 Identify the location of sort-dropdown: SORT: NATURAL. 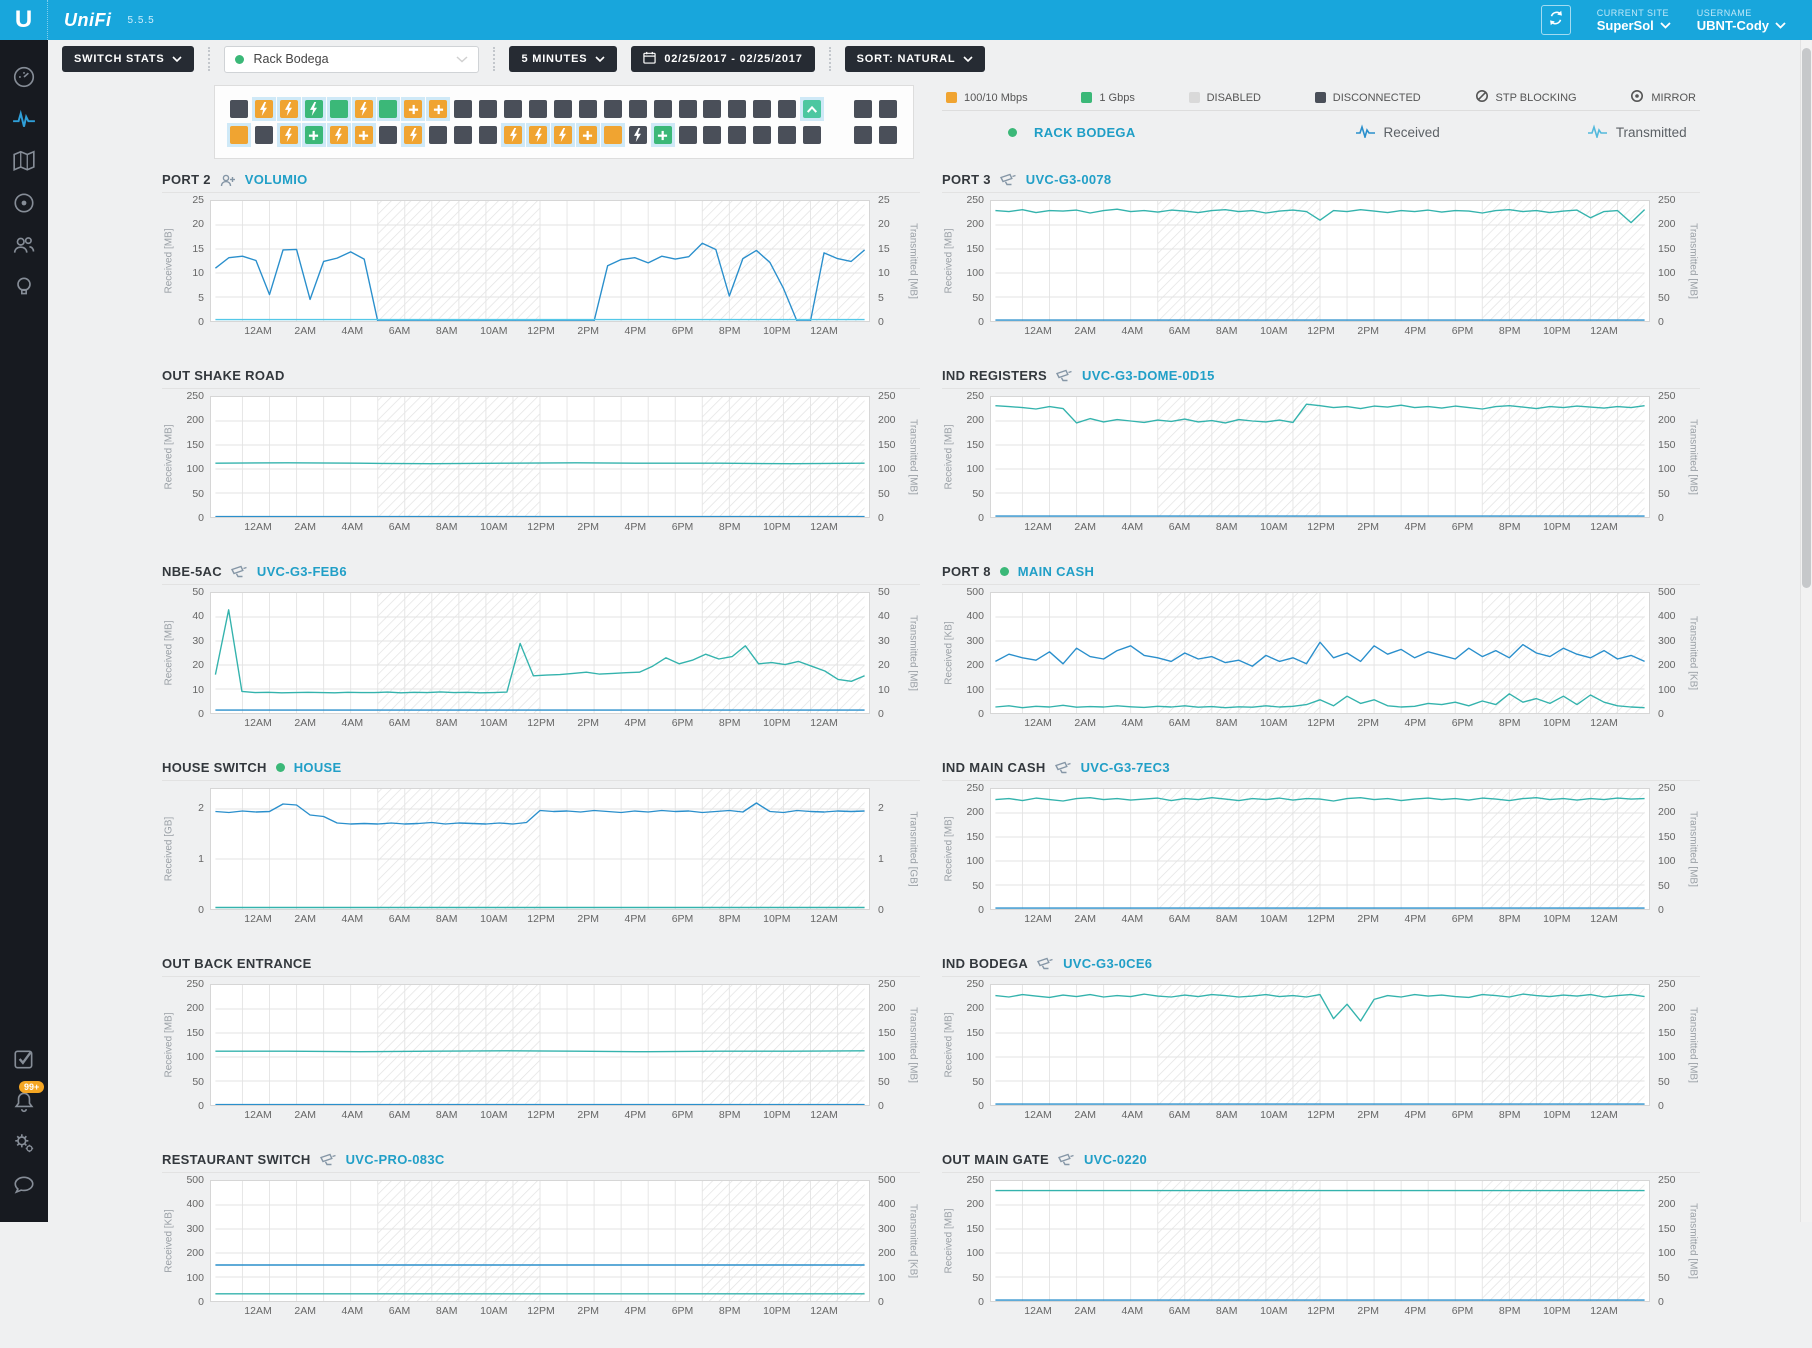
(915, 59).